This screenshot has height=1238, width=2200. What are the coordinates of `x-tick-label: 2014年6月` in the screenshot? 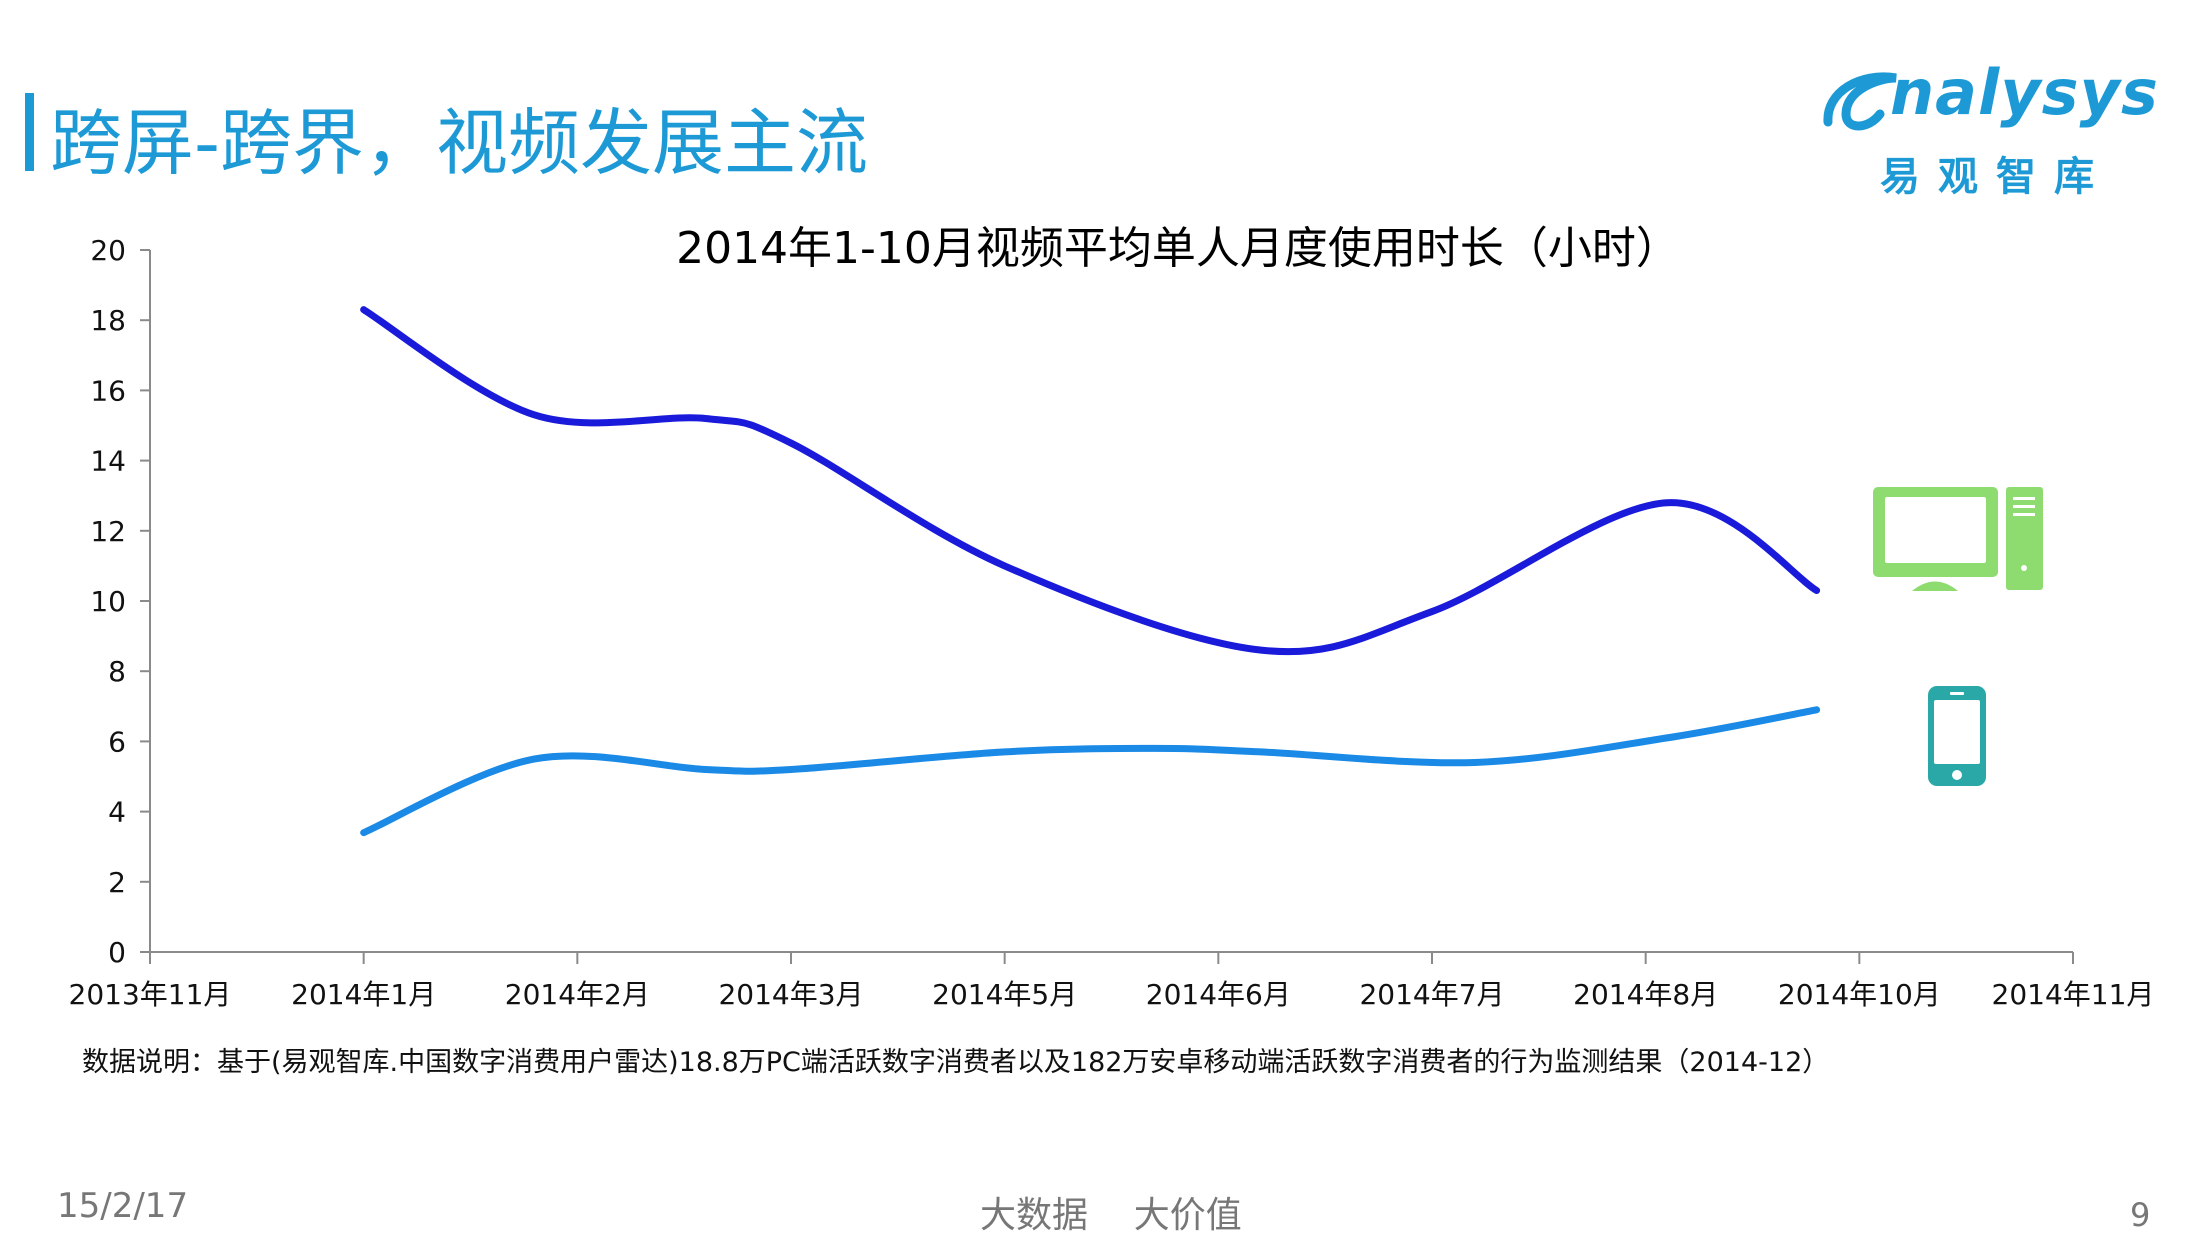 It's located at (1218, 994).